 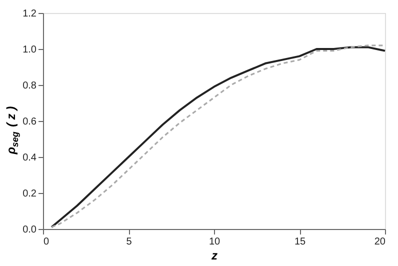 I want to click on y-tick-label: 1.2, so click(x=29, y=14).